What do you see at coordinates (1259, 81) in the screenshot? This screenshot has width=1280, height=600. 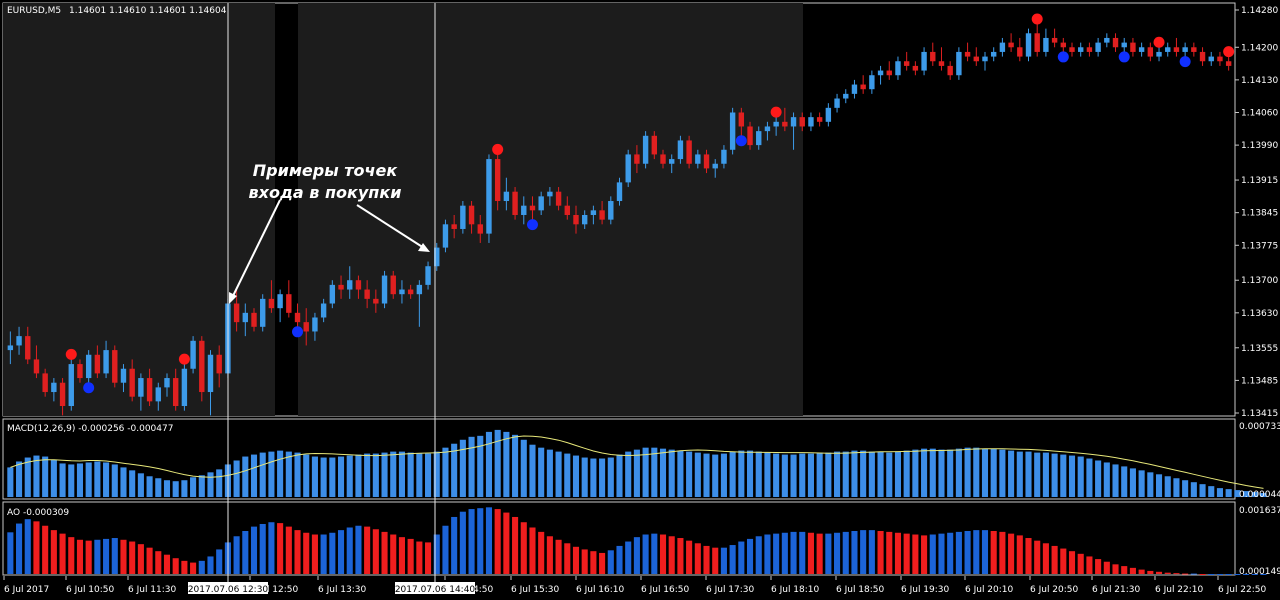 I see `price-tick-label: 1.14130` at bounding box center [1259, 81].